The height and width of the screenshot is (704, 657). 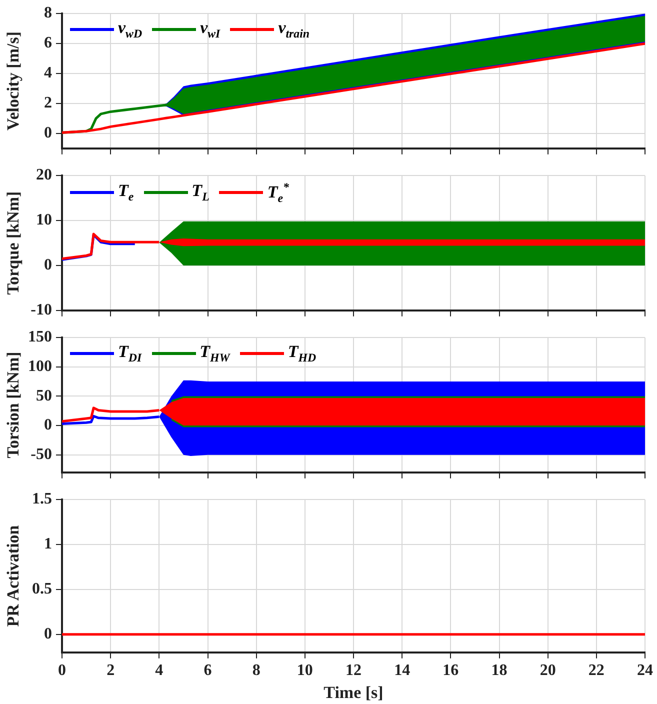 I want to click on y-tick-label: 1, so click(x=48, y=544).